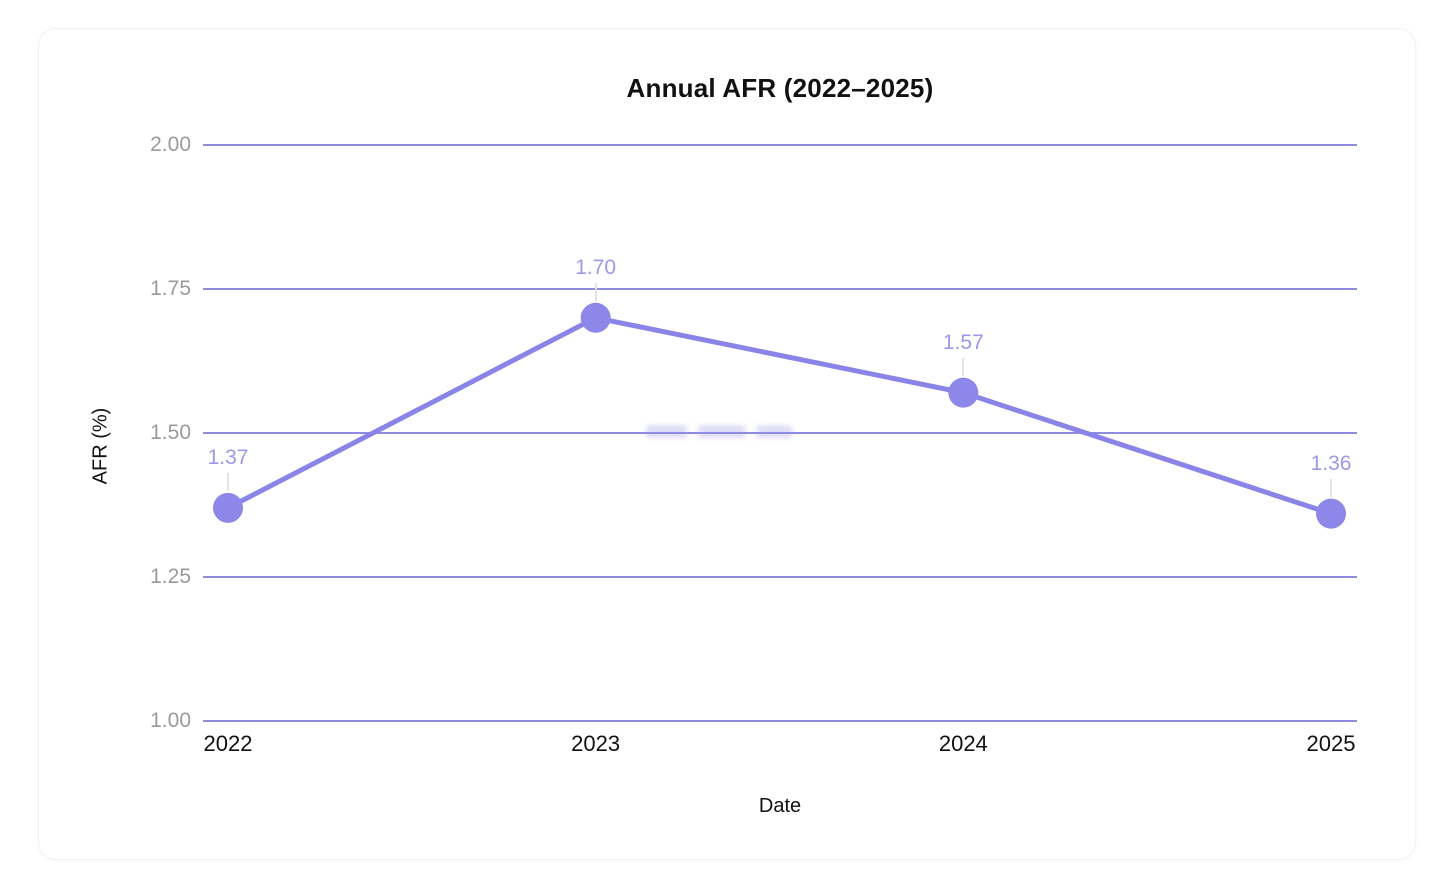 The image size is (1440, 890). What do you see at coordinates (170, 144) in the screenshot?
I see `y-tick-label: 2.00` at bounding box center [170, 144].